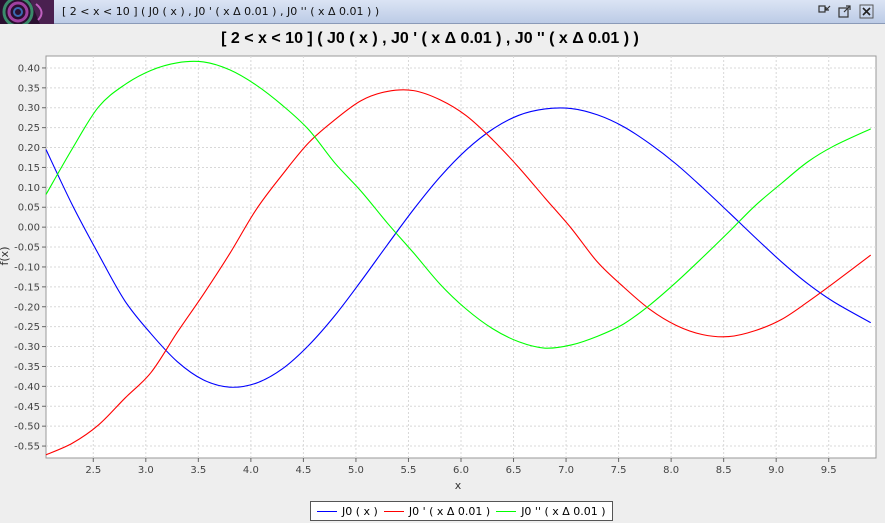 The image size is (885, 523). What do you see at coordinates (458, 485) in the screenshot?
I see `x-axis-label: x` at bounding box center [458, 485].